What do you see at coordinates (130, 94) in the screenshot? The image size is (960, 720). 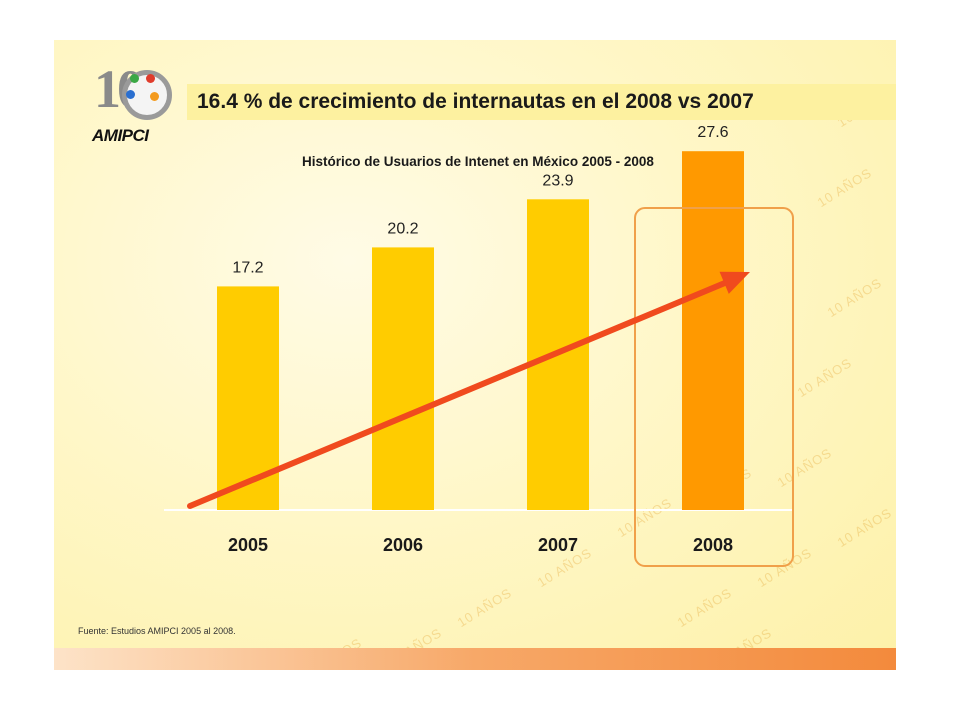 I see `logo-dot-blue` at bounding box center [130, 94].